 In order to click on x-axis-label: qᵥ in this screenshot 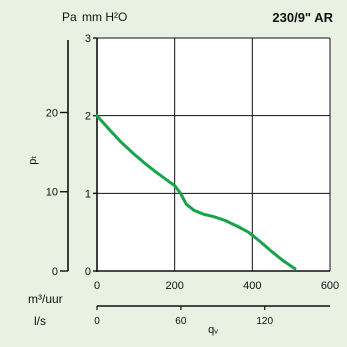, I will do `click(213, 330)`.